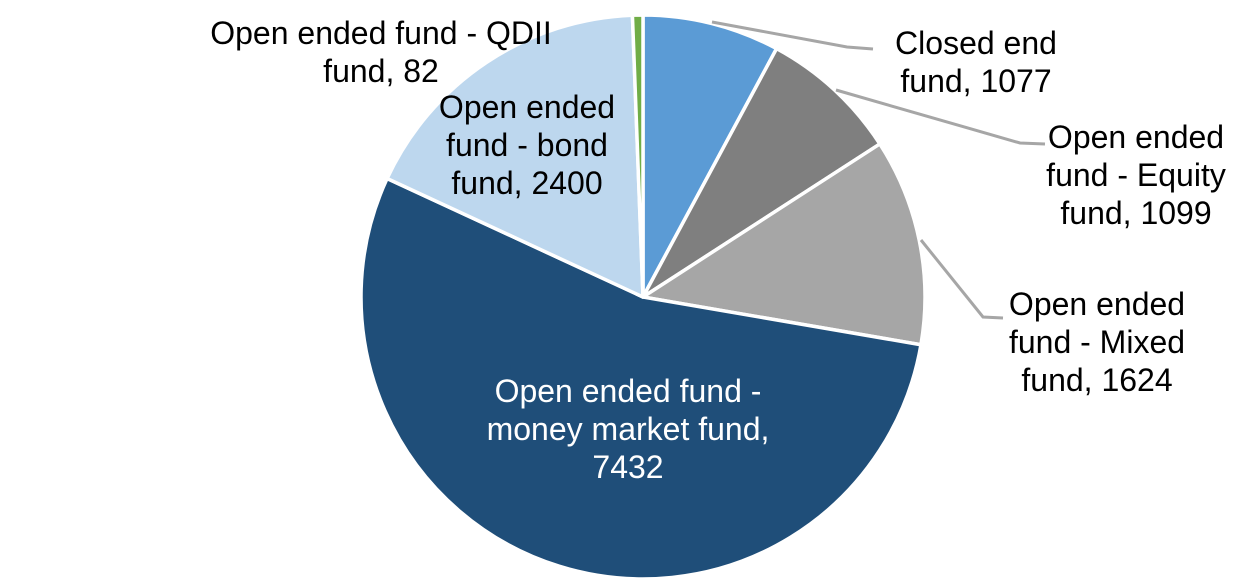 The height and width of the screenshot is (584, 1250). Describe the element at coordinates (784, 244) in the screenshot. I see `pie-slice-open-ended-fund-mixed-fund` at that location.